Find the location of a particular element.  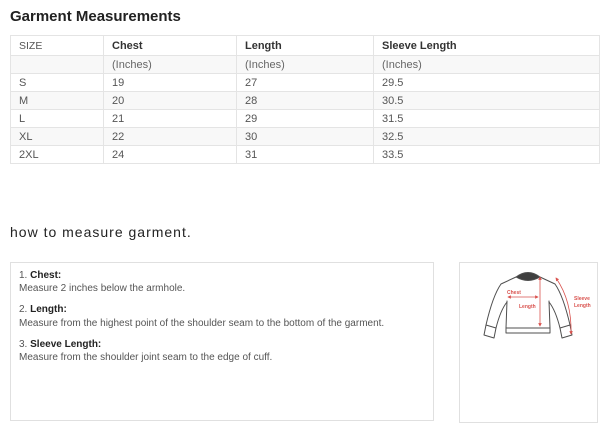

table-header-row: SIZE Chest Length Sleeve Length is located at coordinates (305, 45).